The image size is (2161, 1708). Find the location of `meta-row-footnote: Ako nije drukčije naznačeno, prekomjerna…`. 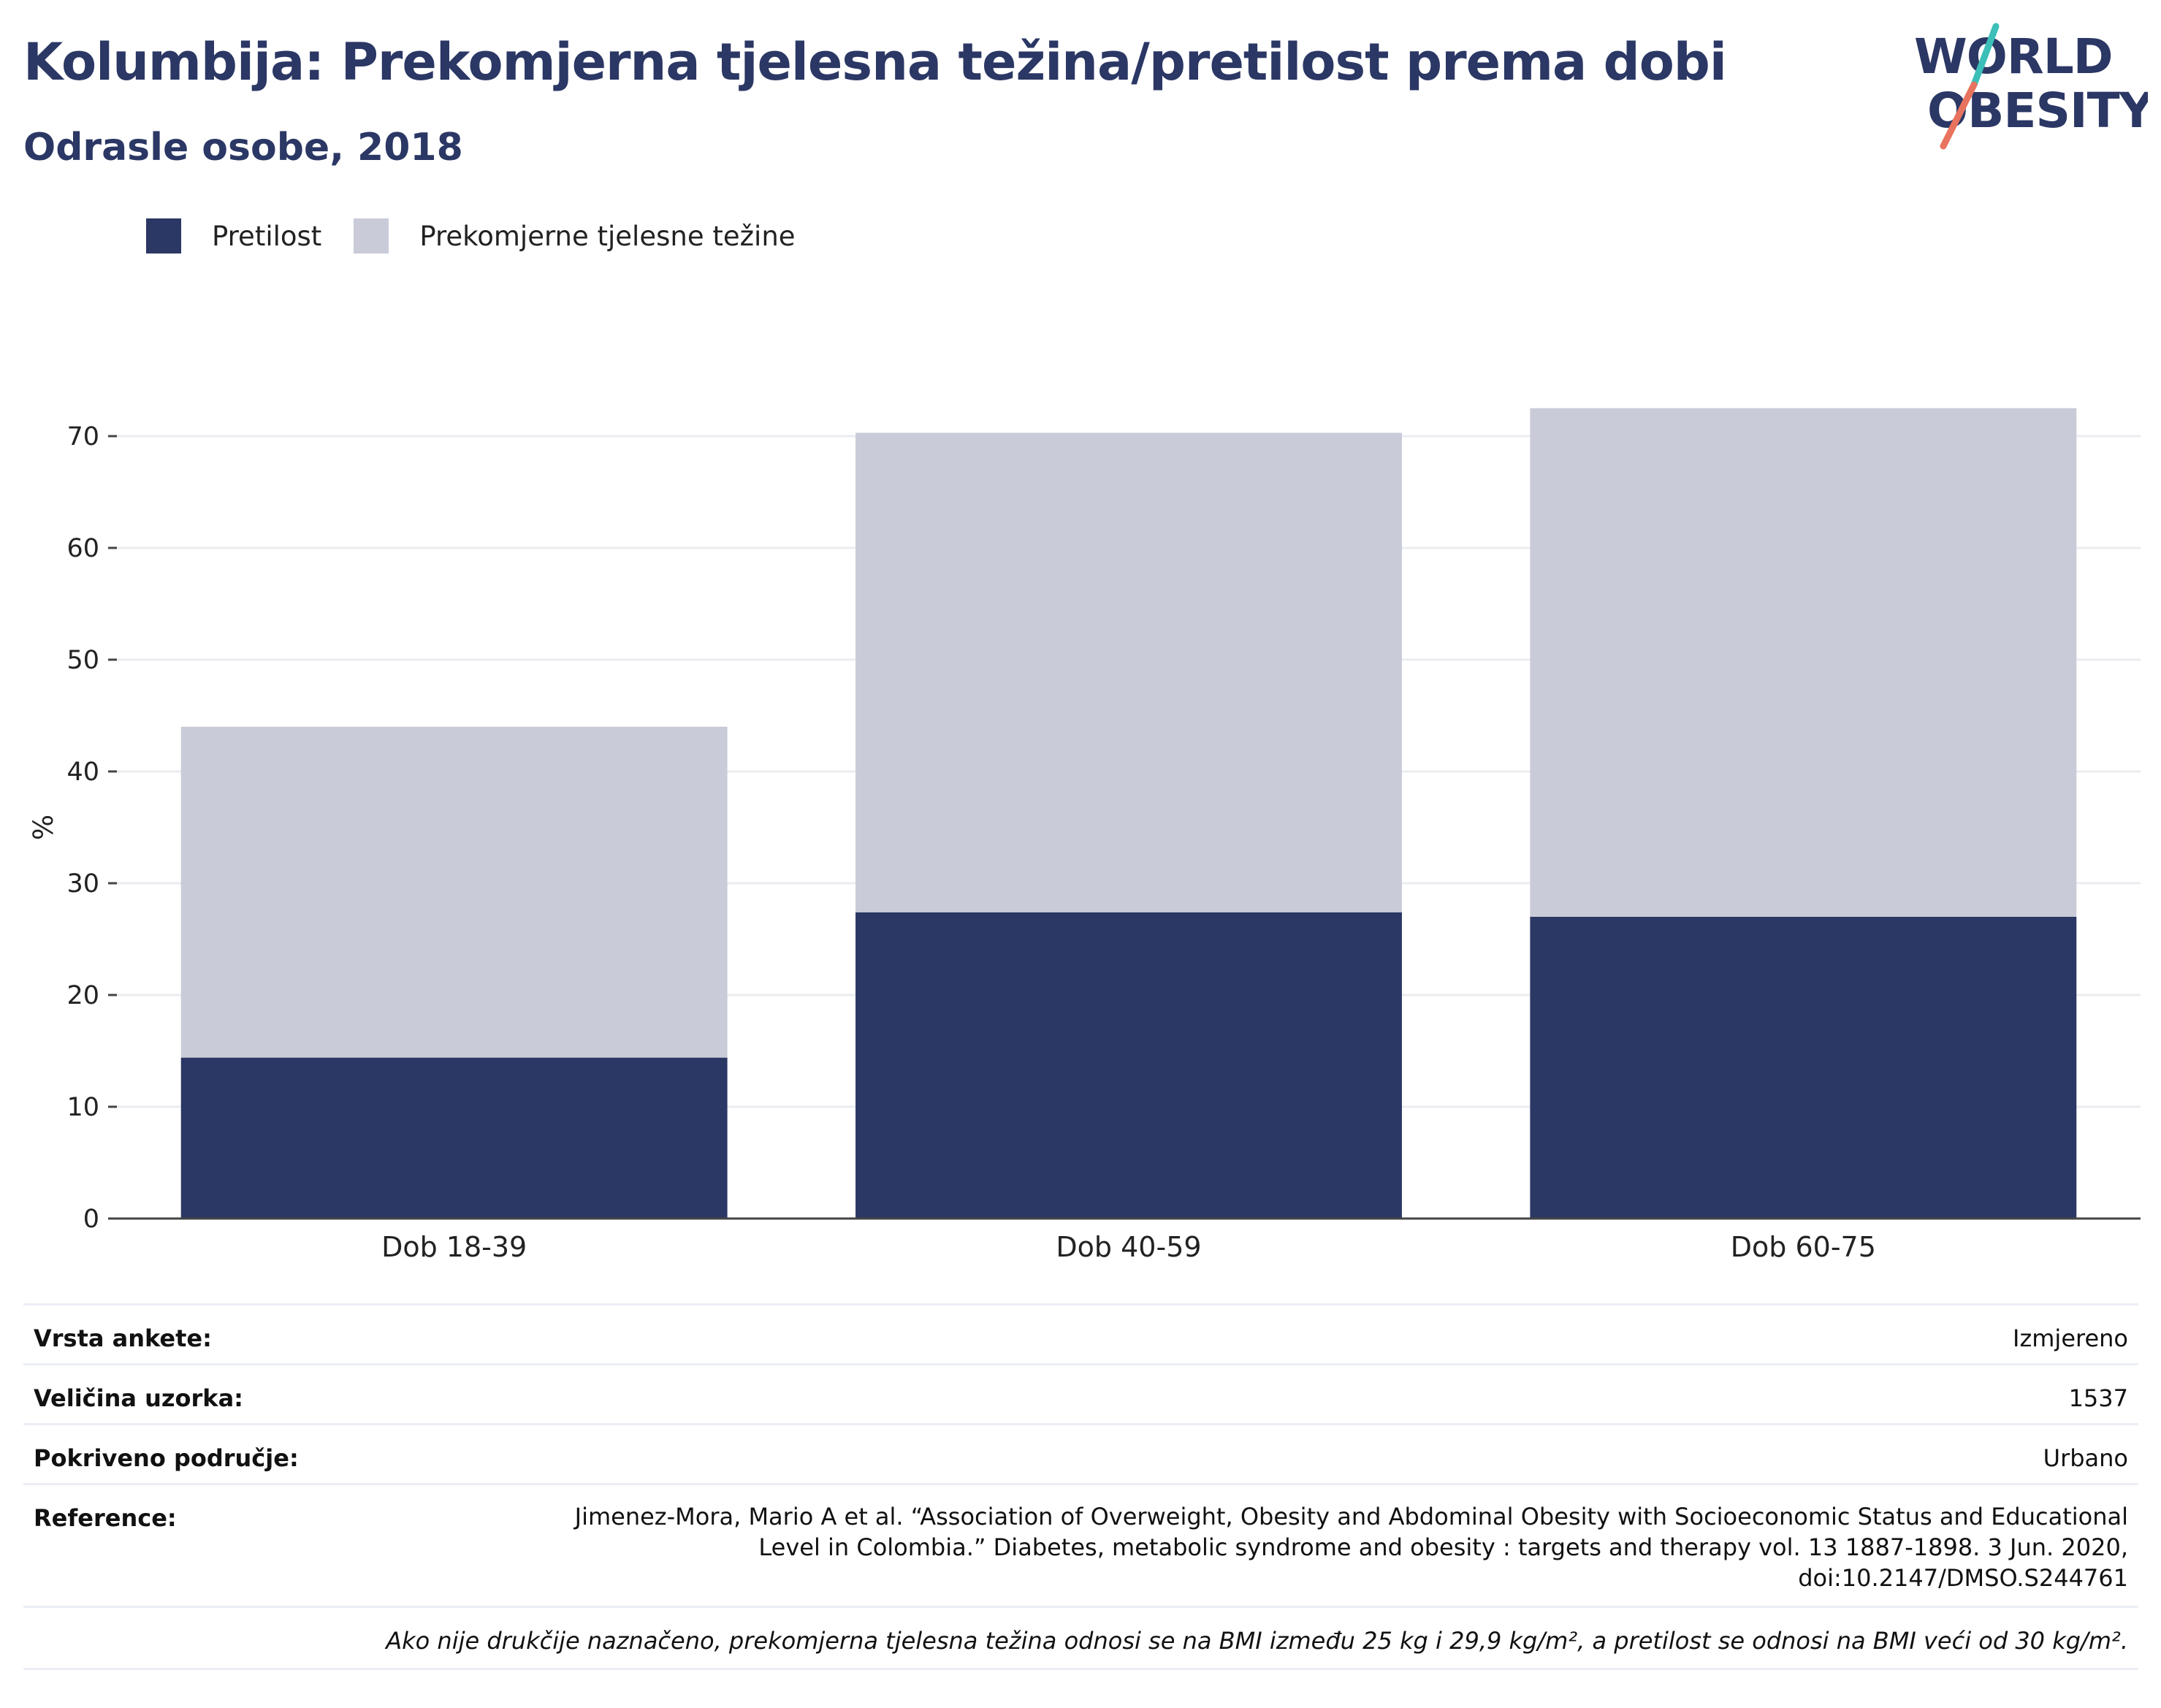

meta-row-footnote: Ako nije drukčije naznačeno, prekomjerna… is located at coordinates (1080, 1638).